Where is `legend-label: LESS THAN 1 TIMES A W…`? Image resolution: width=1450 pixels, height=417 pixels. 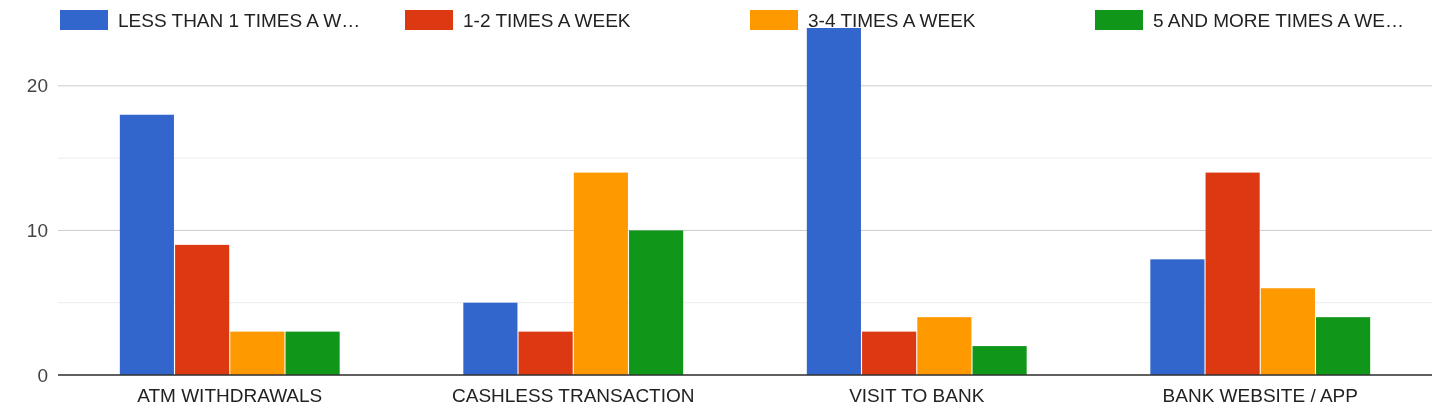
legend-label: LESS THAN 1 TIMES A W… is located at coordinates (239, 20).